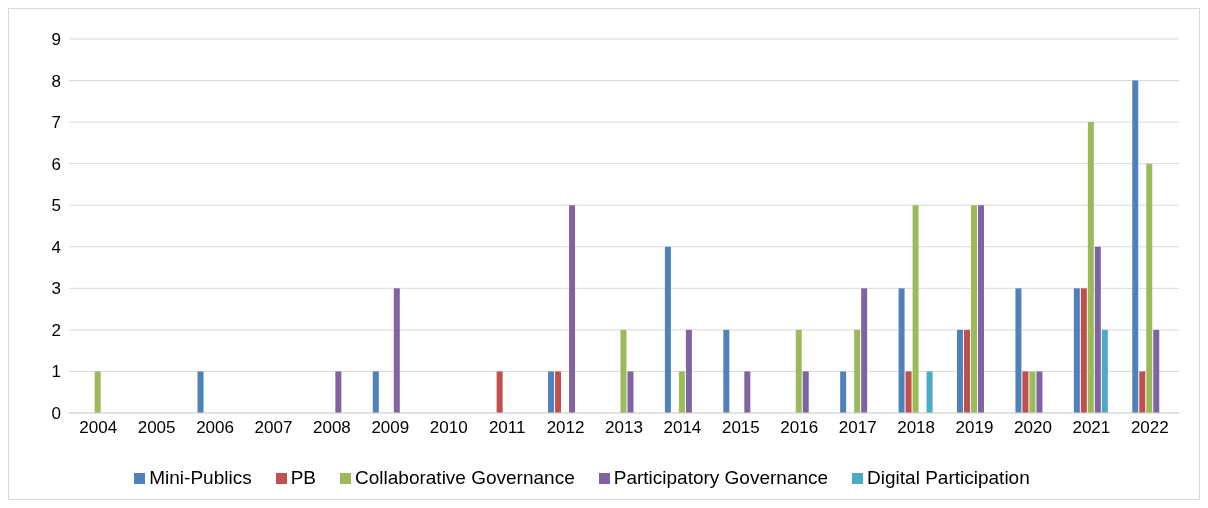  What do you see at coordinates (624, 428) in the screenshot?
I see `x-tick-label: 2013` at bounding box center [624, 428].